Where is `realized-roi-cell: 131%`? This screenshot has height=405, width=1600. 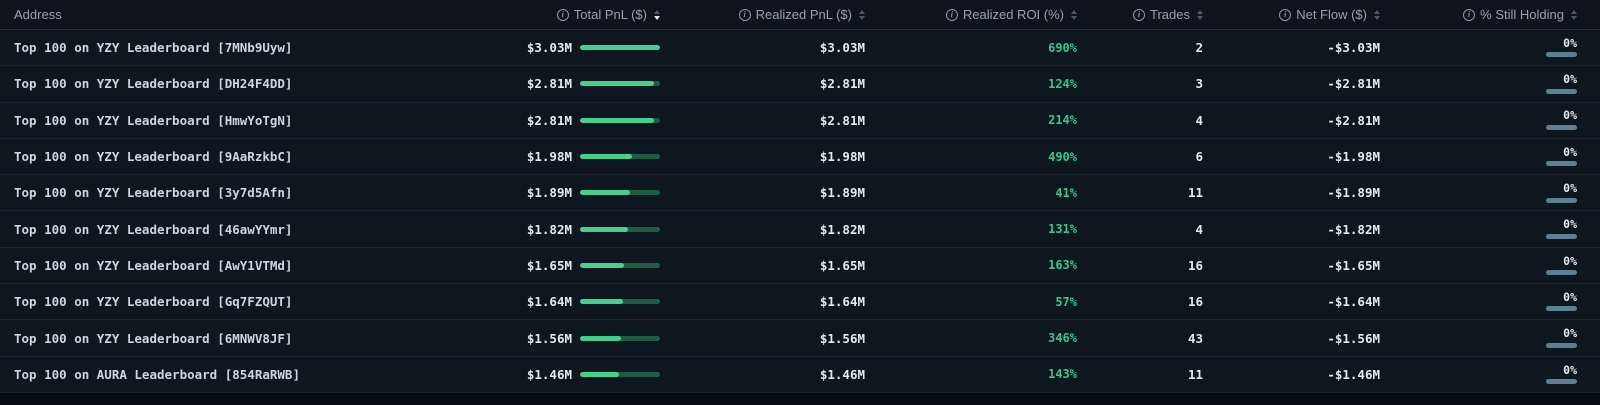 realized-roi-cell: 131% is located at coordinates (1062, 229).